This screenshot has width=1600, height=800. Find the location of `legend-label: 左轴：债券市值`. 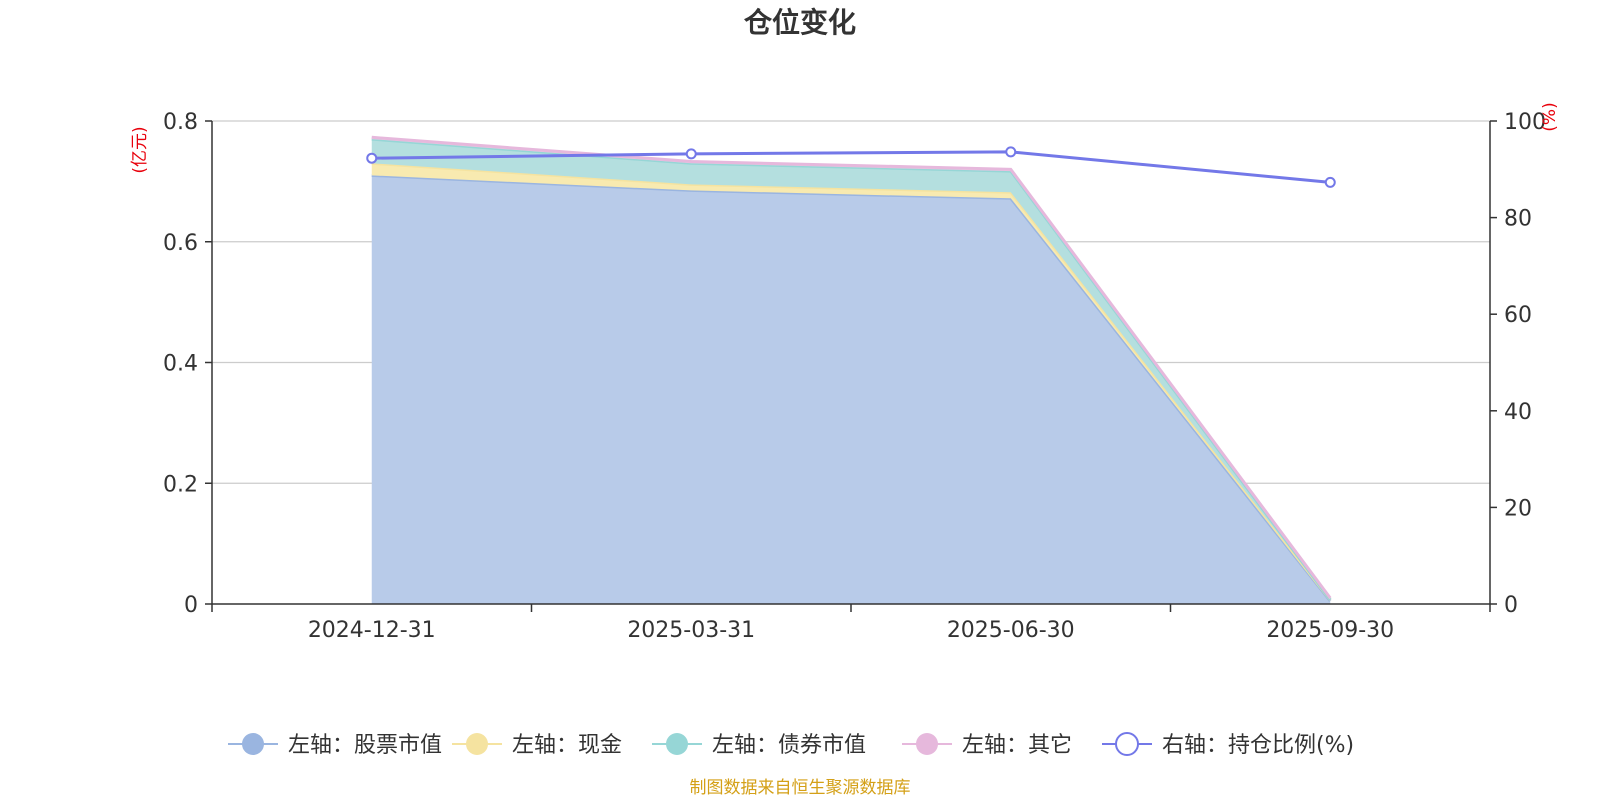

legend-label: 左轴：债券市值 is located at coordinates (789, 745).